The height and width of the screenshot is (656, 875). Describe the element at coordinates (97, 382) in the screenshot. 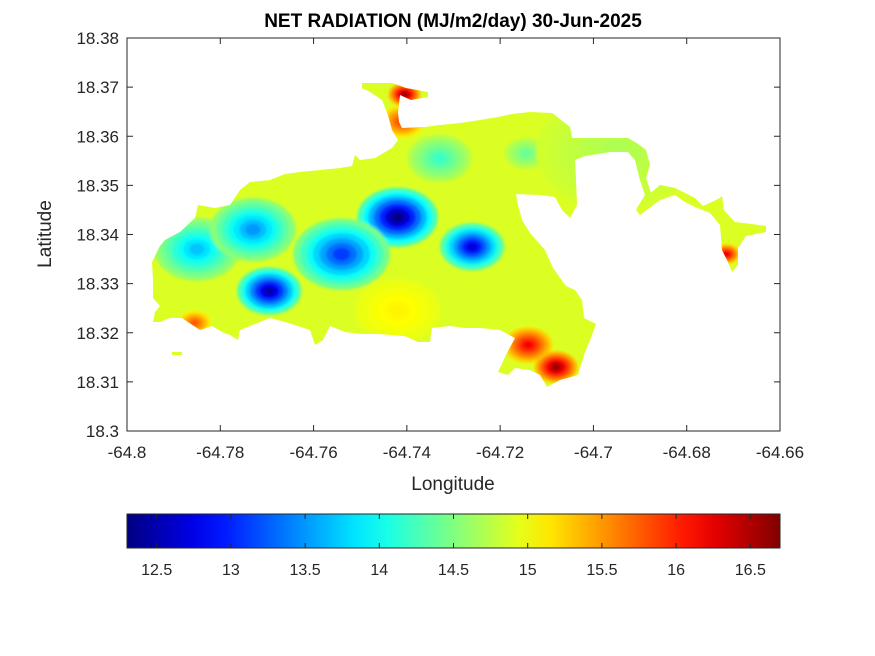

I see `y-tick-label: 18.31` at that location.